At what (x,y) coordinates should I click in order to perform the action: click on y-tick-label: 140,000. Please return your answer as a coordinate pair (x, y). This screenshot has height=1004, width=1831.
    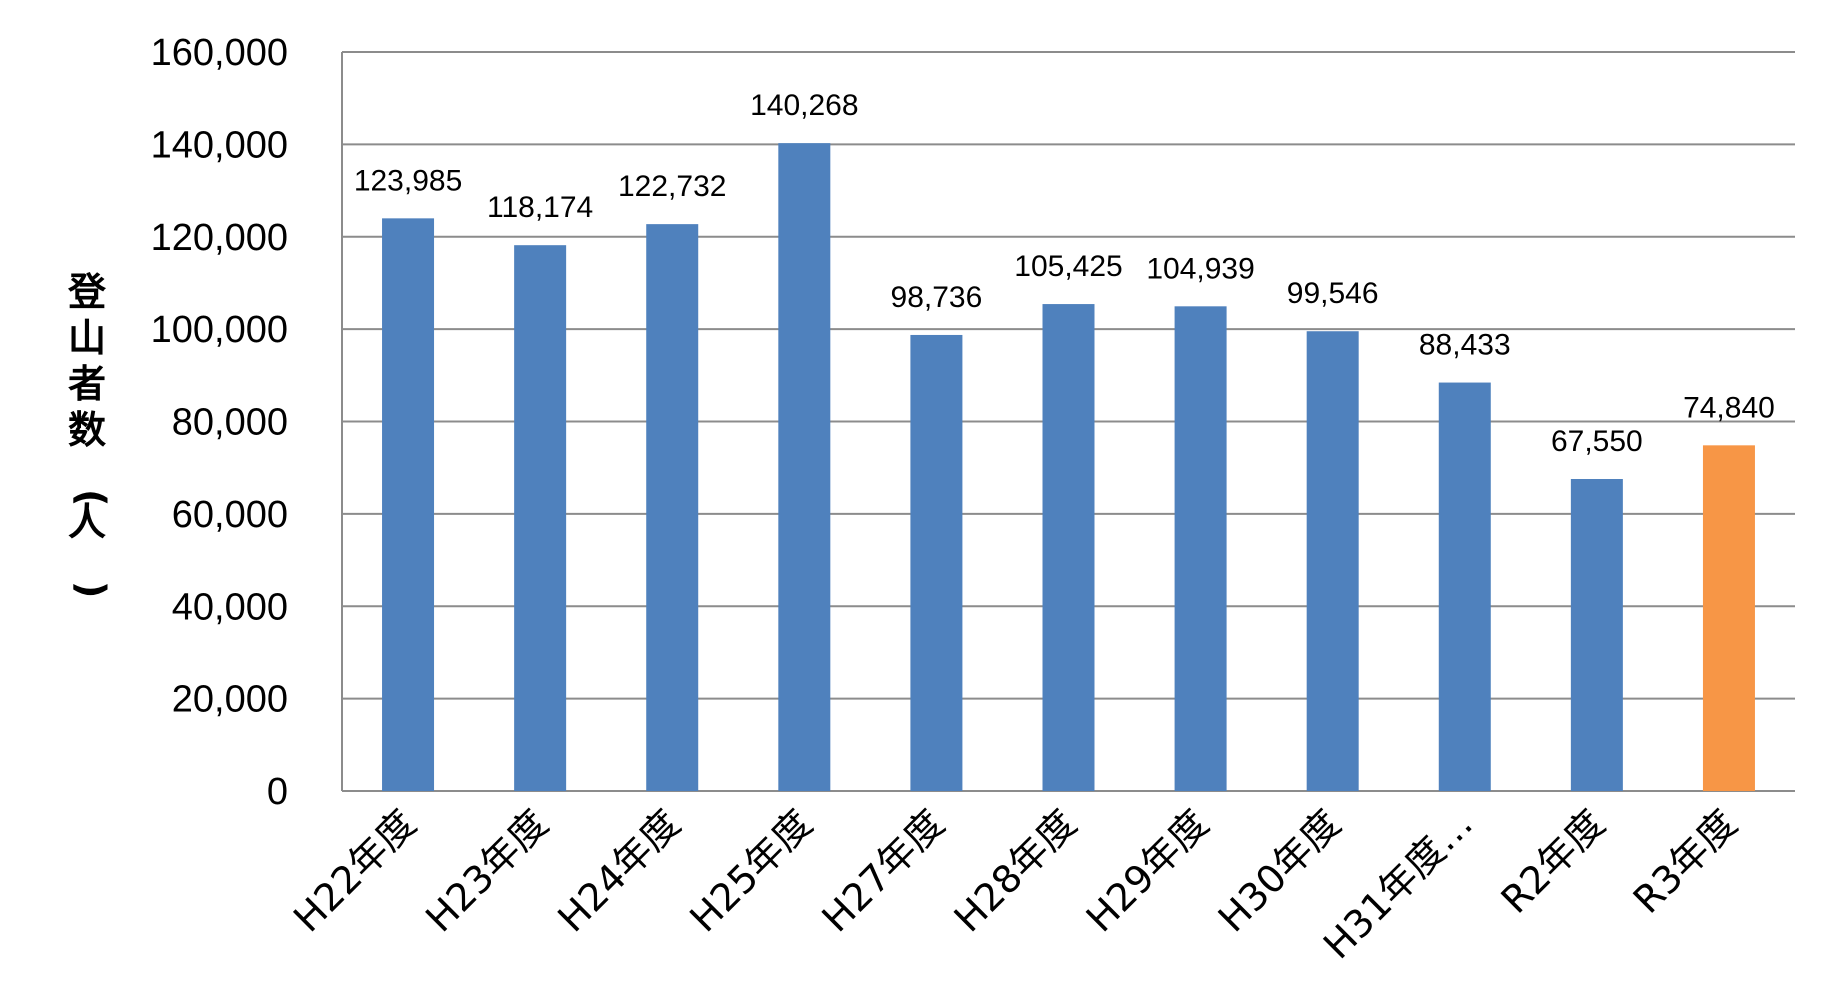
    Looking at the image, I should click on (219, 145).